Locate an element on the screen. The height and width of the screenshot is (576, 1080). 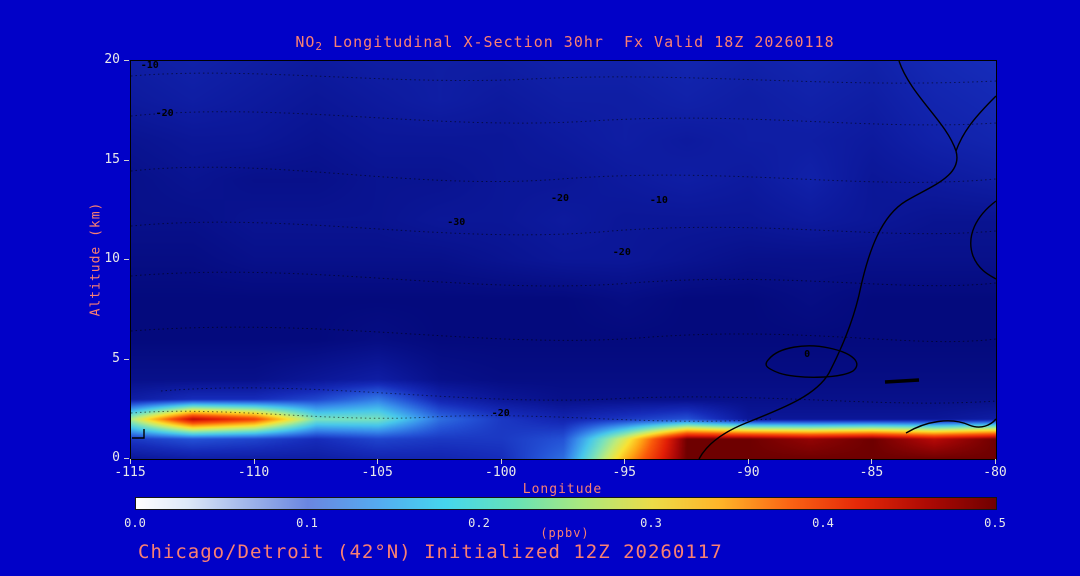
x-tick-label: -85 is located at coordinates (871, 472).